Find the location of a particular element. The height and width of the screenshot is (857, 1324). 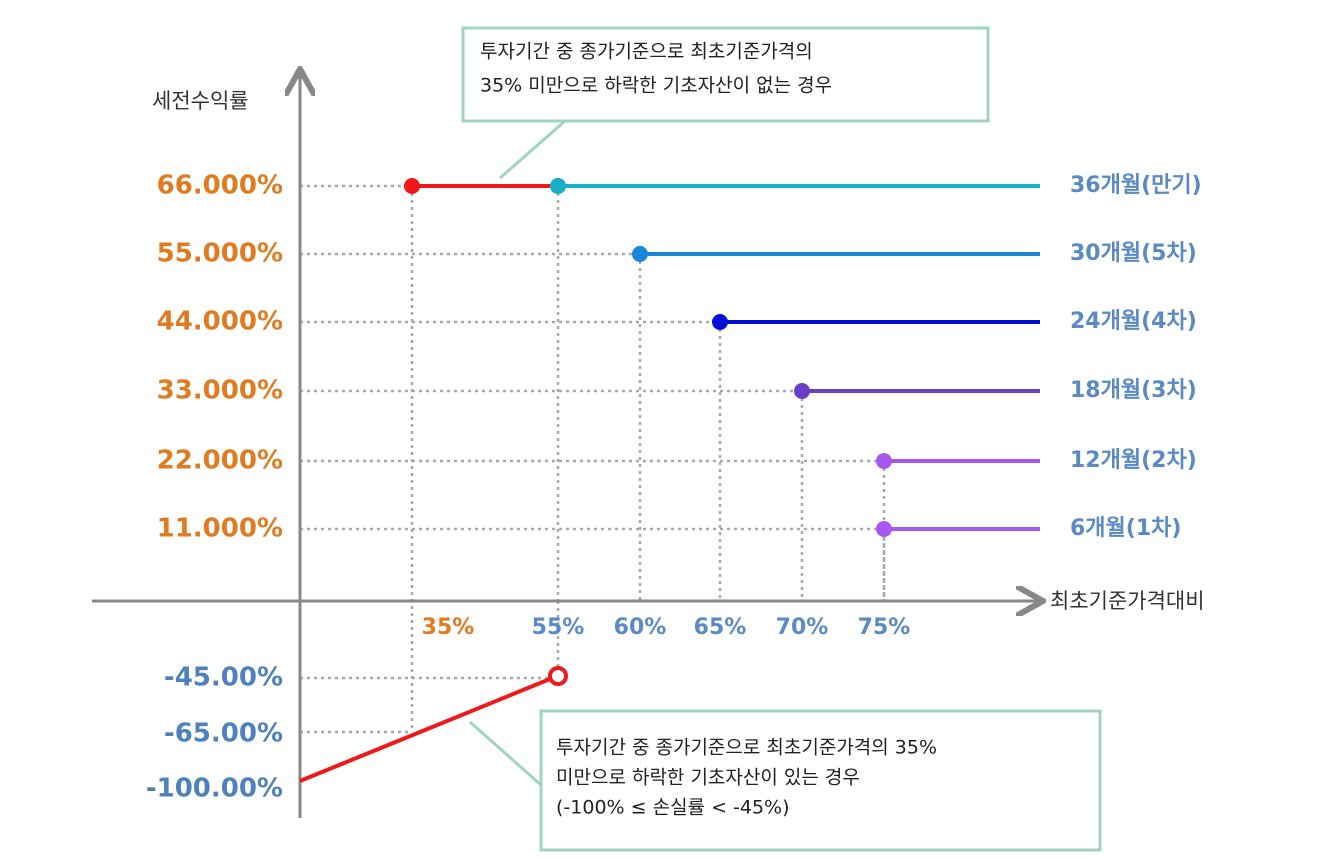

period-label: 36개월(만기) is located at coordinates (1136, 185).